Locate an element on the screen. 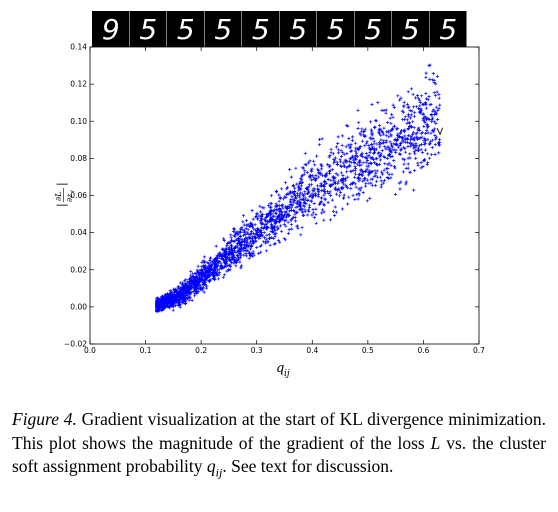  y-tick-label: 0.12 is located at coordinates (78, 84).